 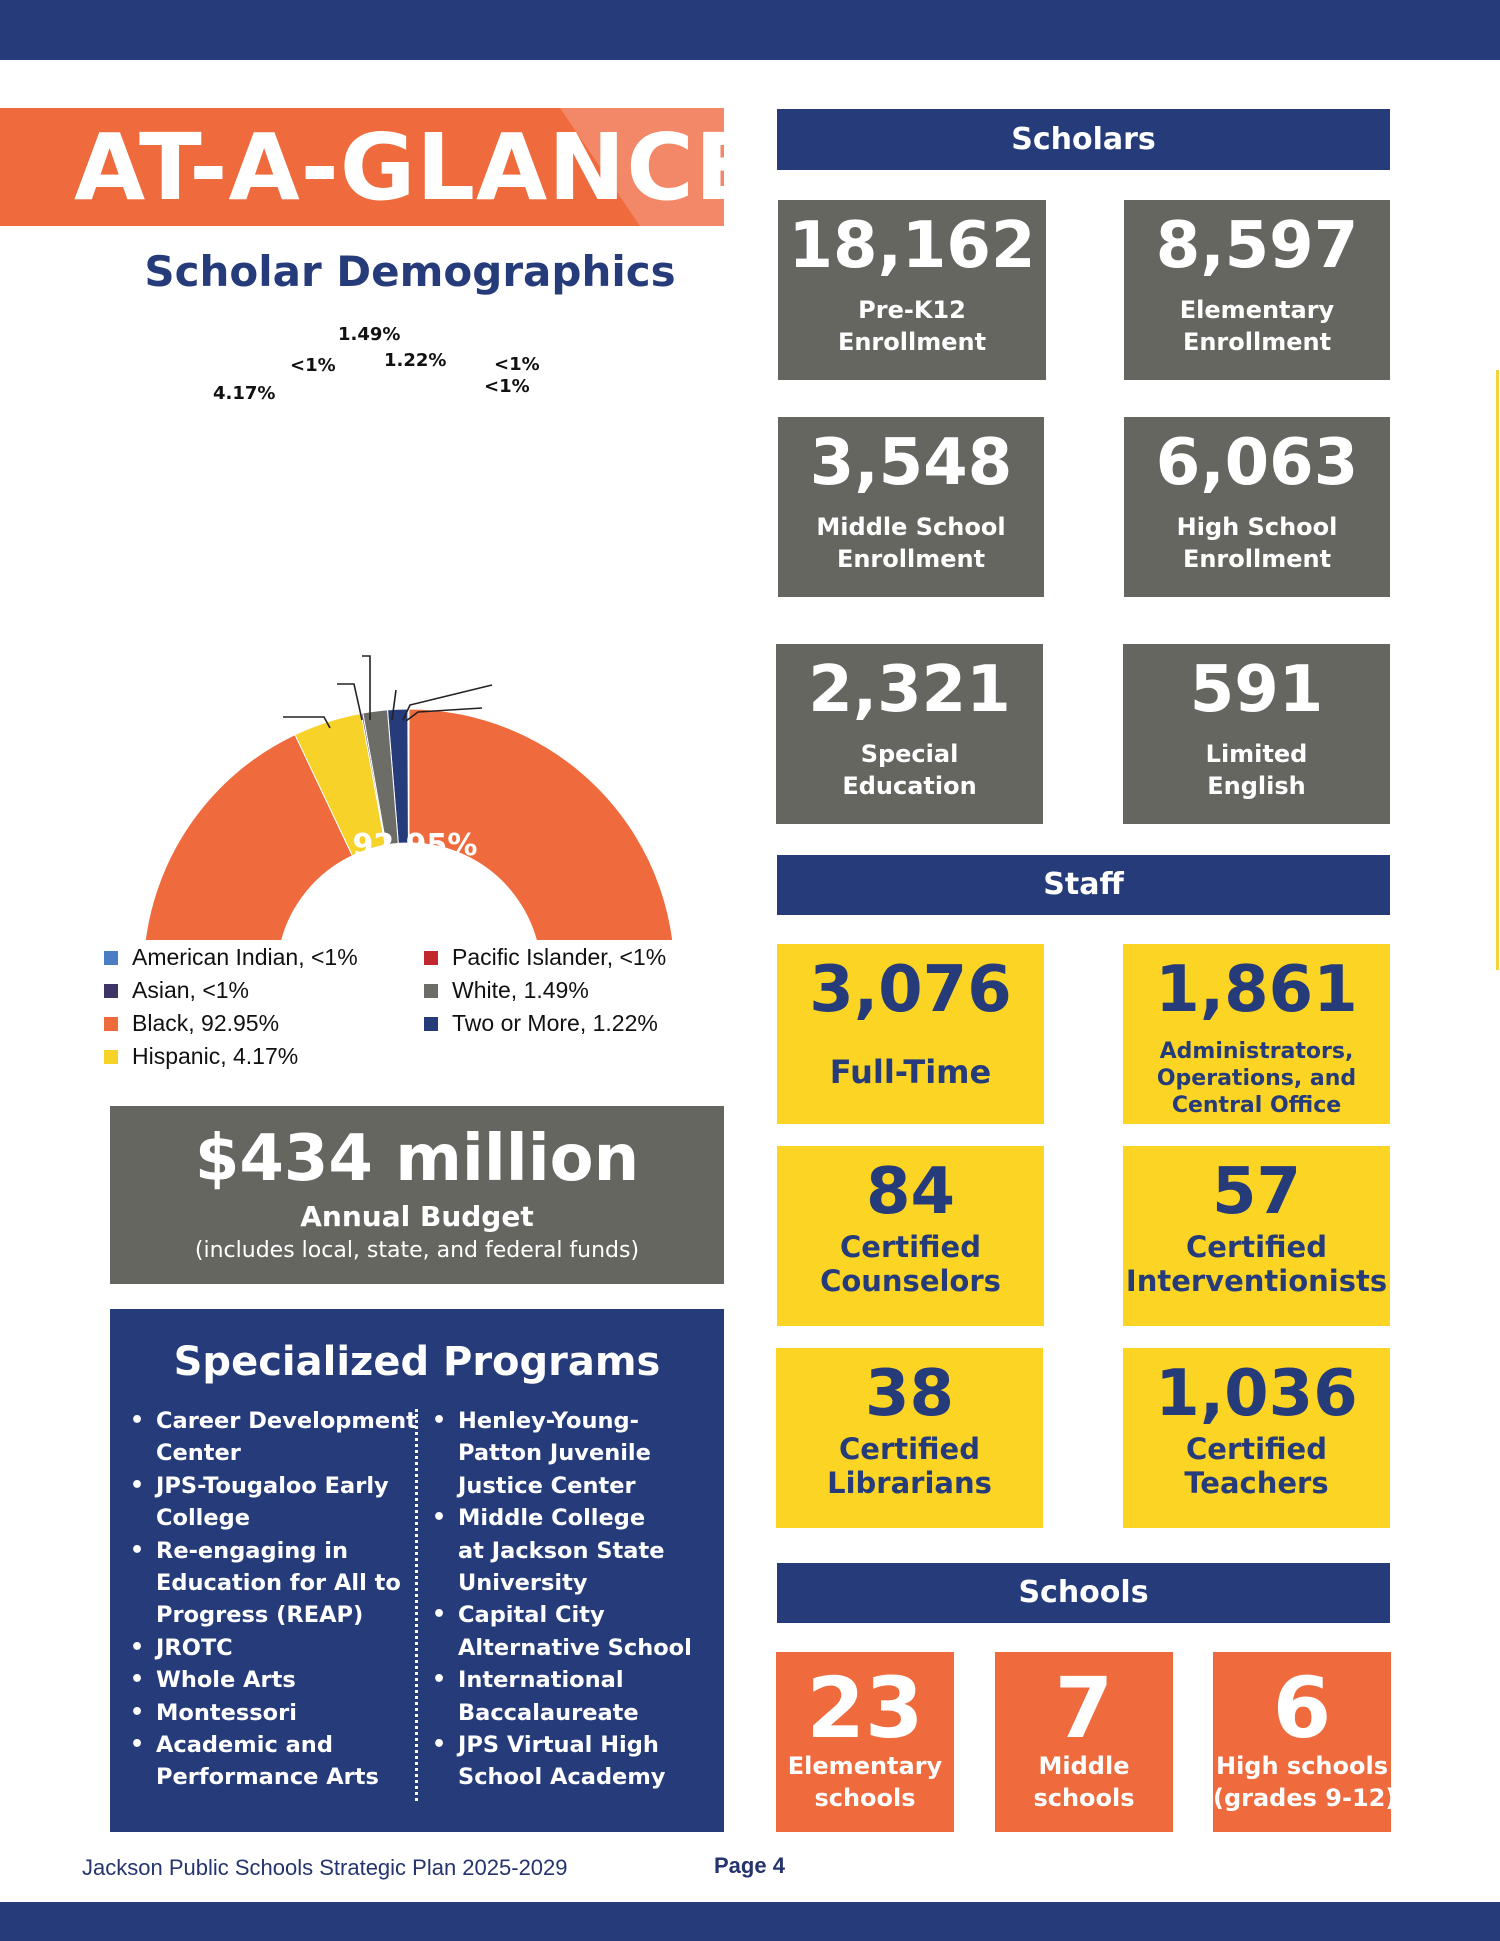 I want to click on stat-tile-teachers: 1,036 Certified Teachers, so click(x=1256, y=1438).